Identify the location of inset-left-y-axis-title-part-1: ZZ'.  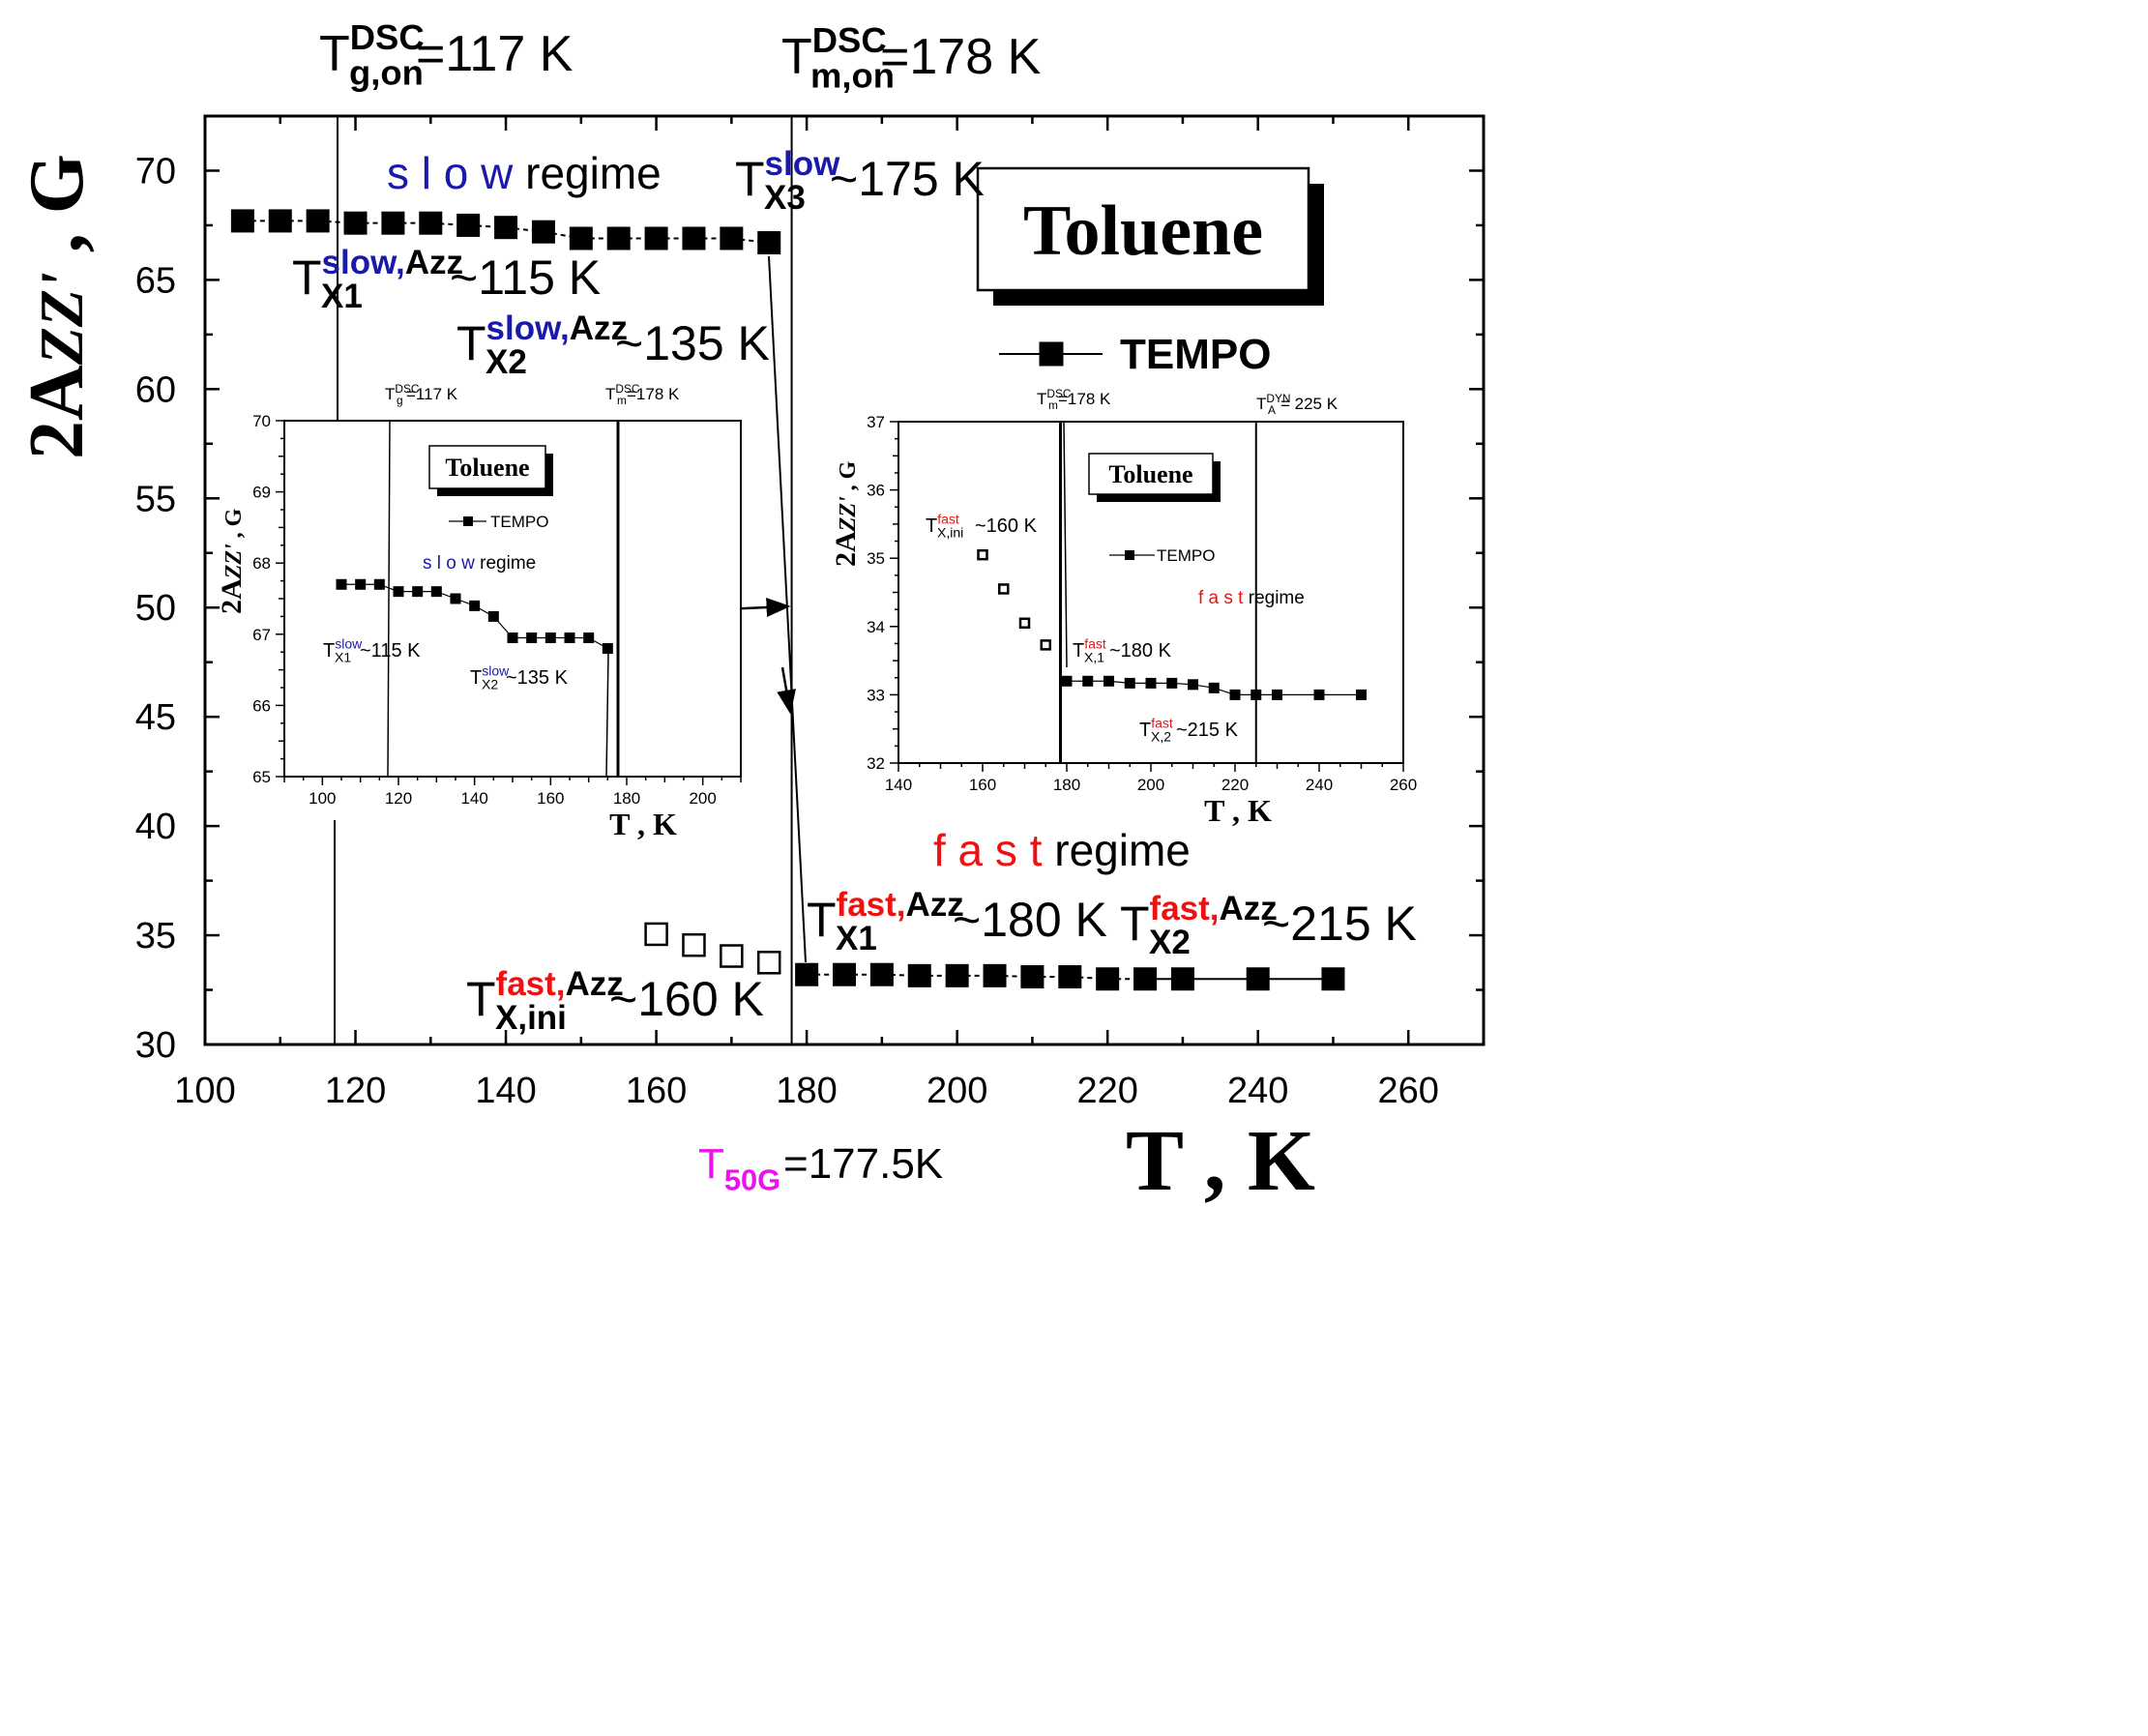
(234, 561).